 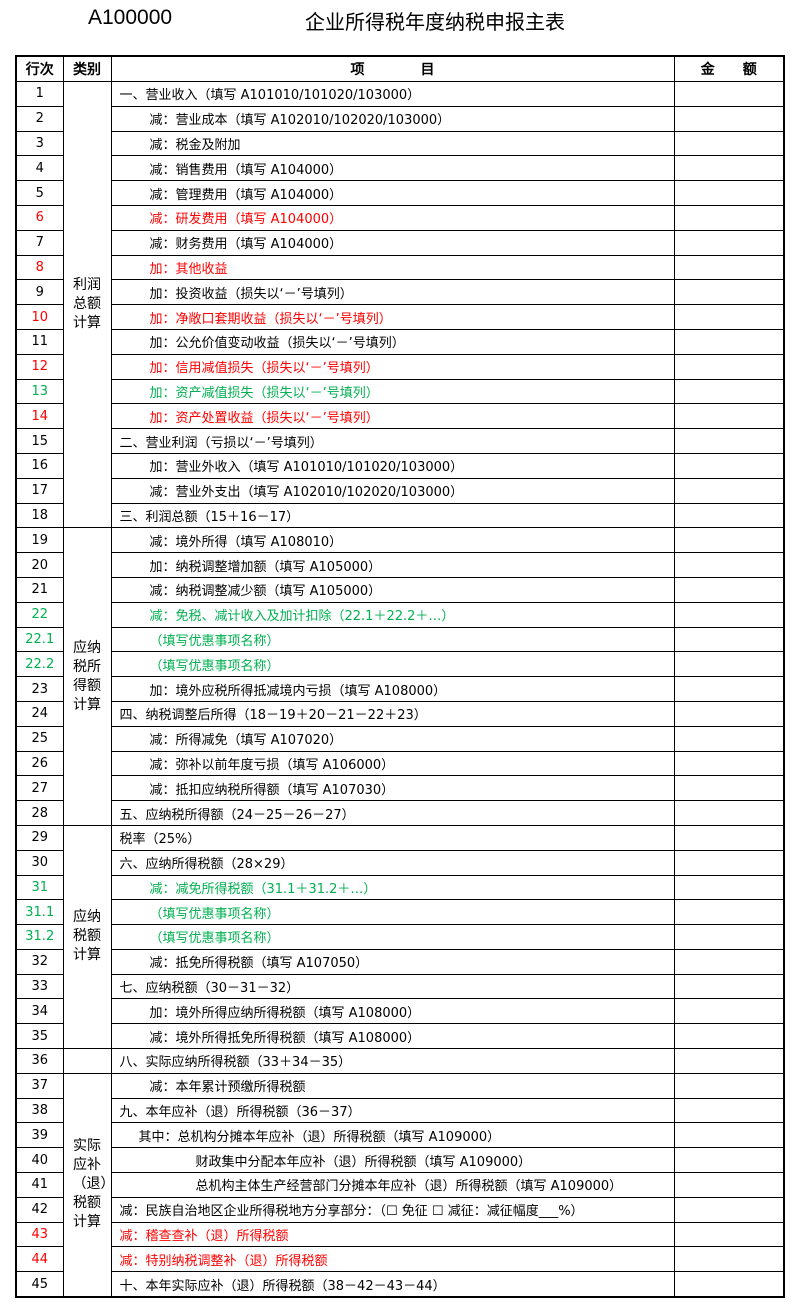 I want to click on item-label: 加：其他收益, so click(x=392, y=267).